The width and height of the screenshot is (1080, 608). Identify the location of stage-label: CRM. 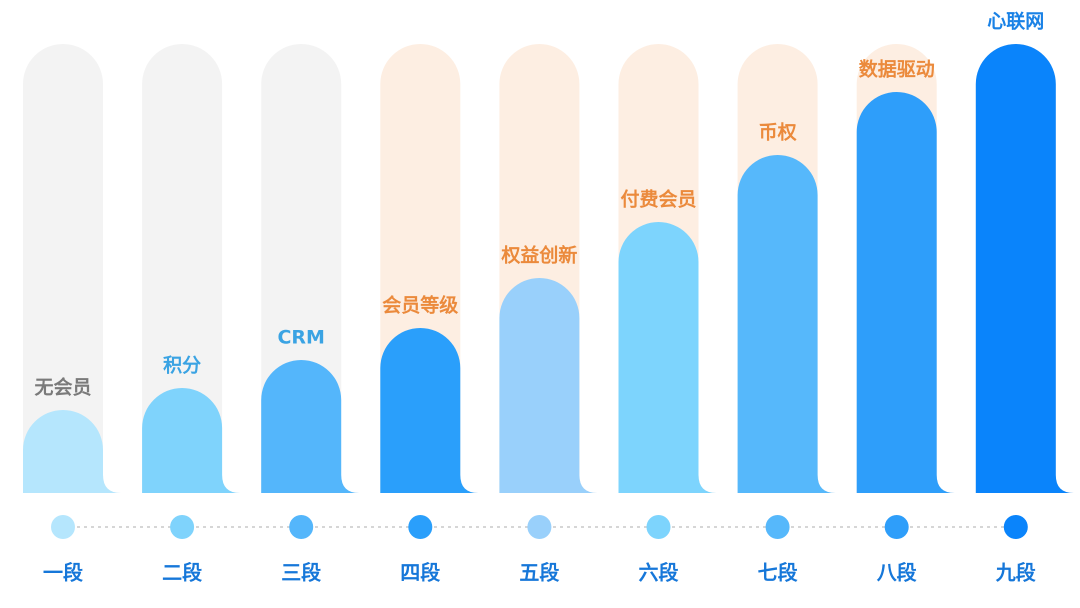
(300, 338).